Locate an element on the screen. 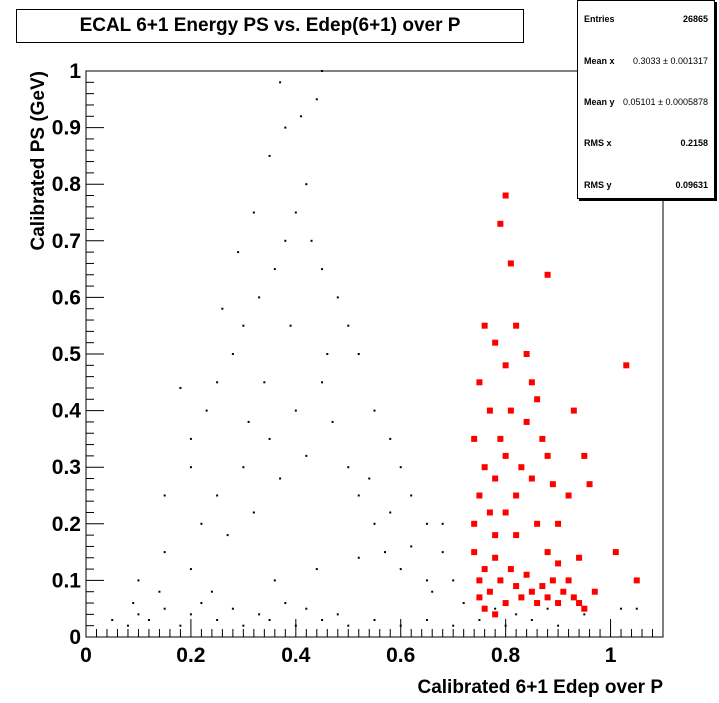 The height and width of the screenshot is (703, 719). stat-value: 0.3033 ± 0.001317 is located at coordinates (670, 61).